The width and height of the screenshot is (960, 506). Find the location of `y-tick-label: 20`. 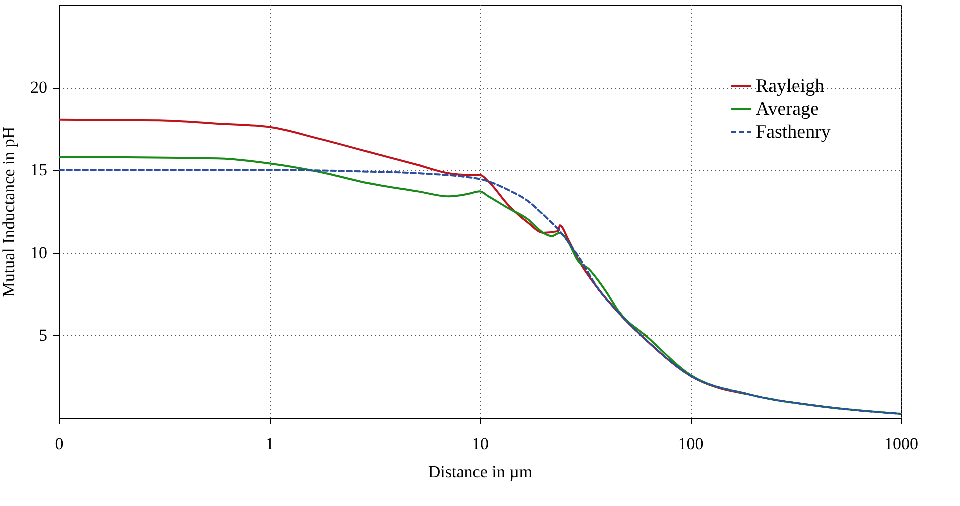

y-tick-label: 20 is located at coordinates (39, 88).